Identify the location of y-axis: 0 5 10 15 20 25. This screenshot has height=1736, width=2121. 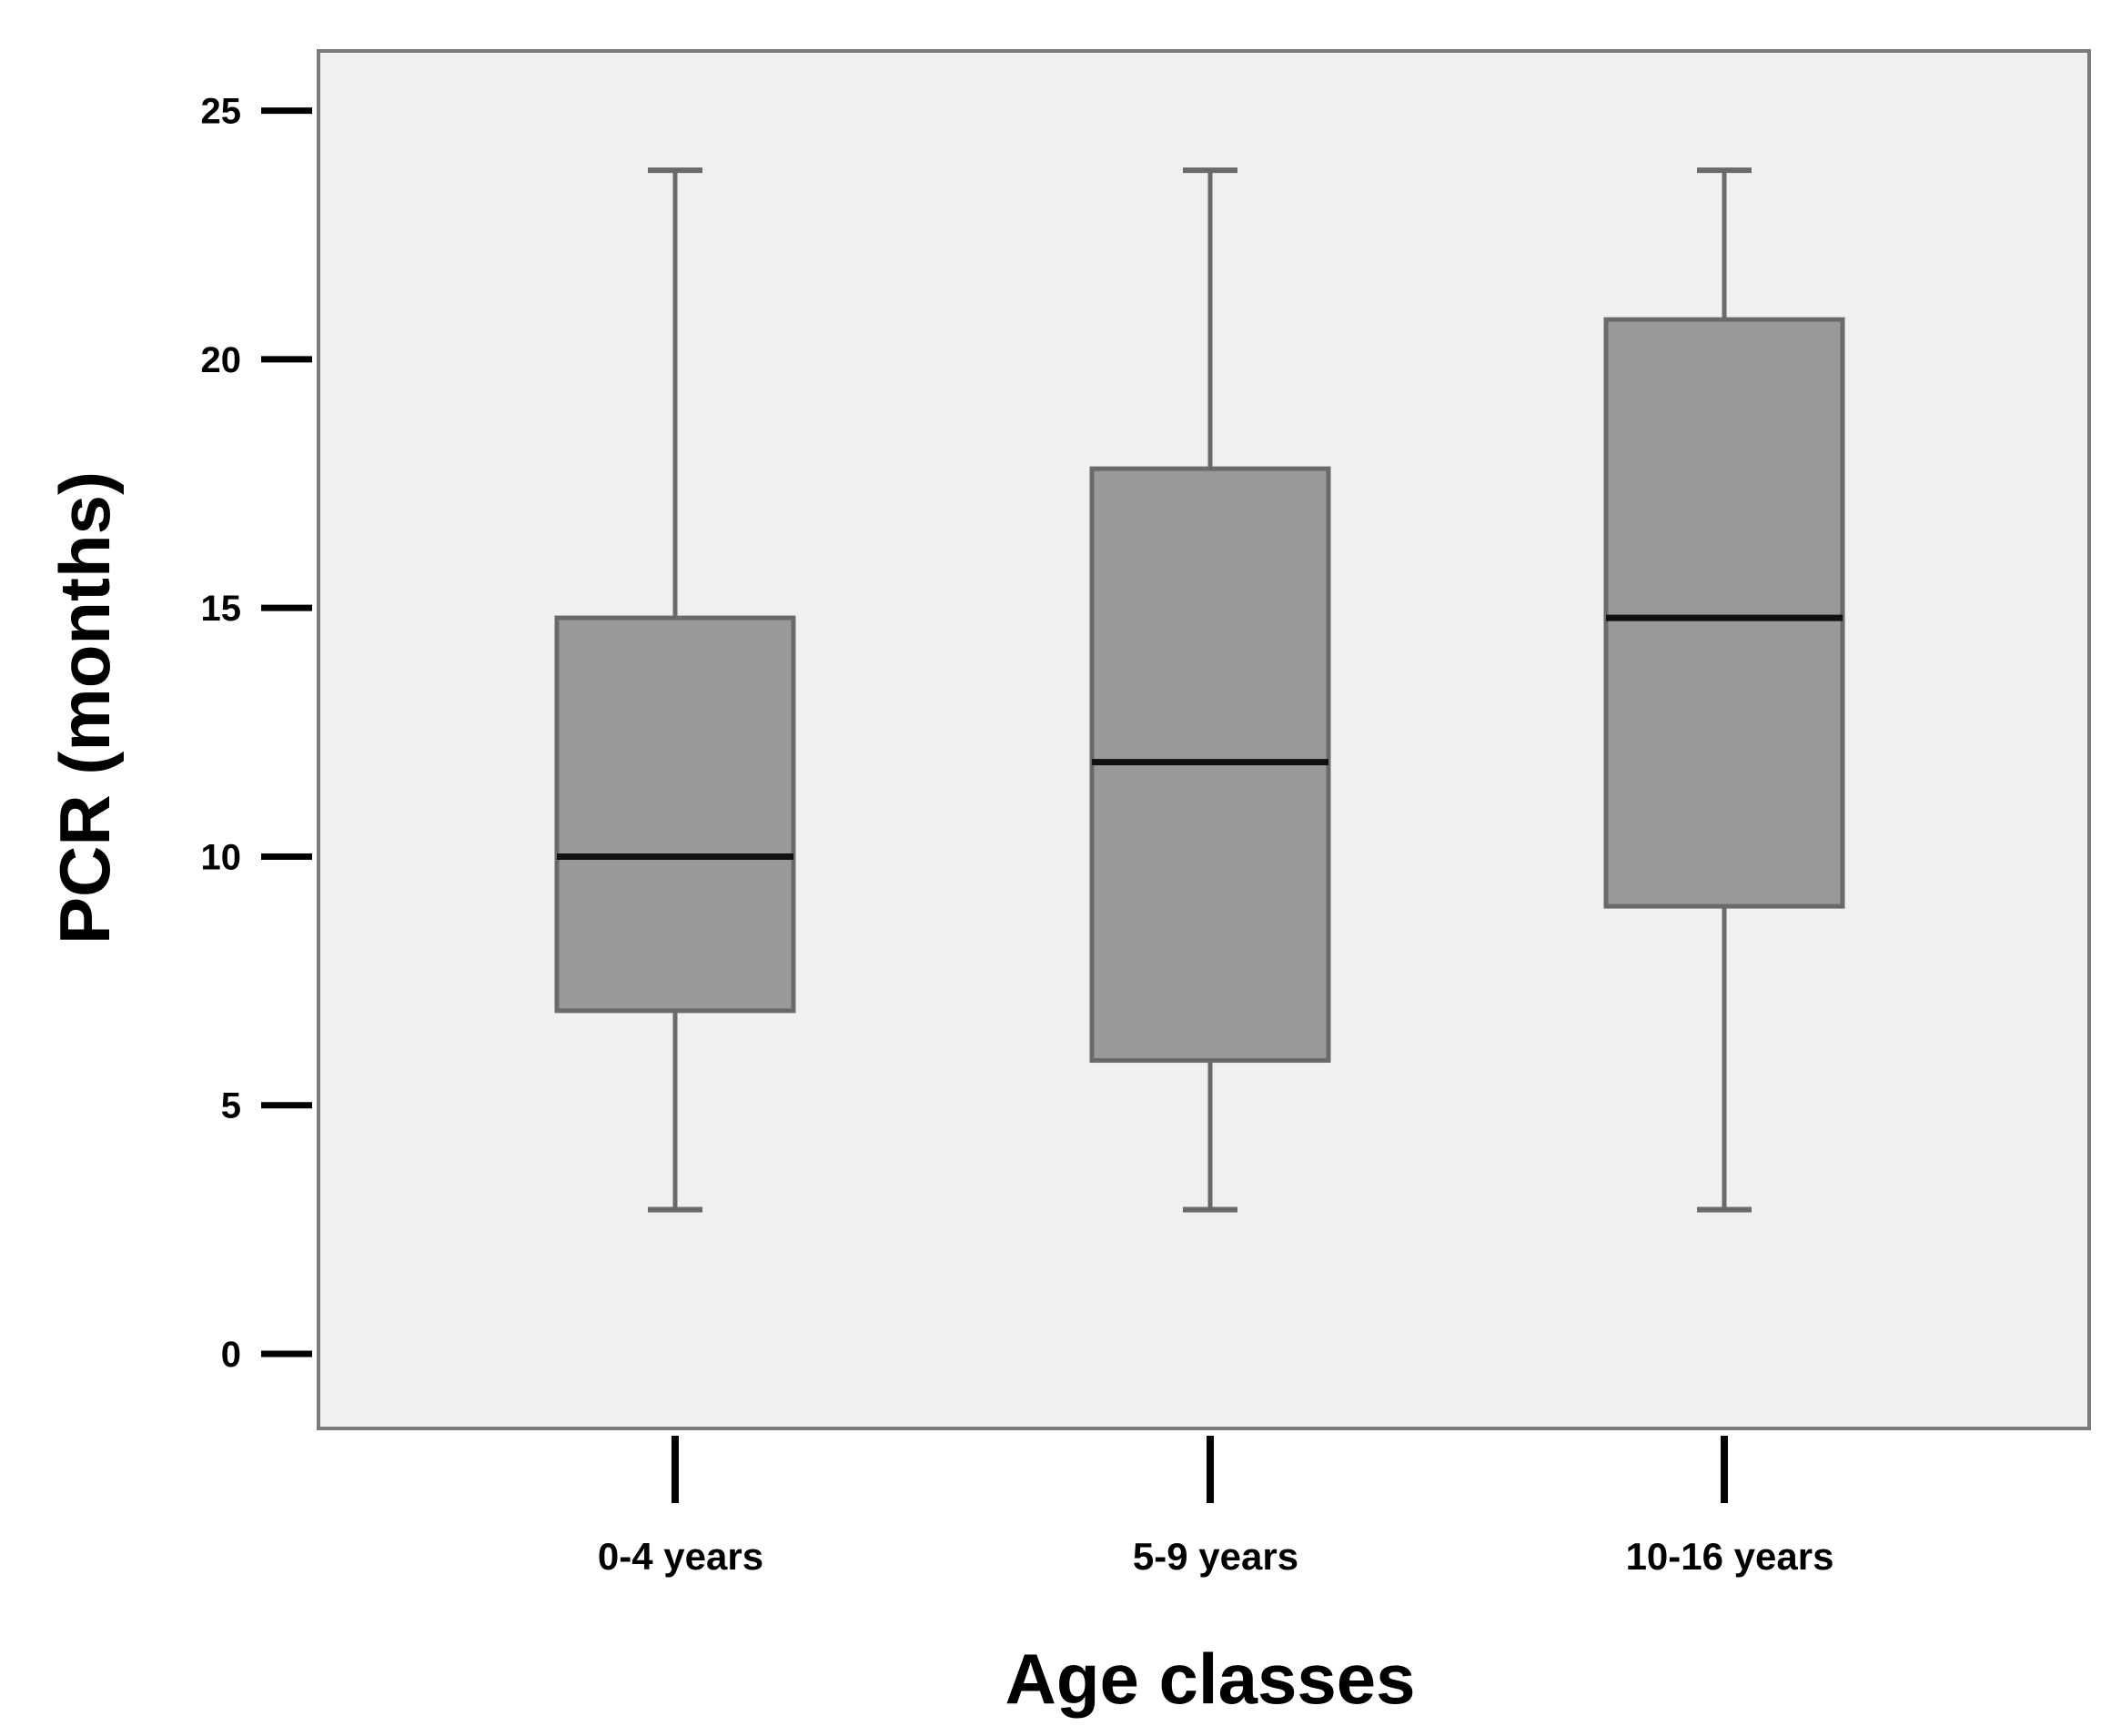
(257, 734).